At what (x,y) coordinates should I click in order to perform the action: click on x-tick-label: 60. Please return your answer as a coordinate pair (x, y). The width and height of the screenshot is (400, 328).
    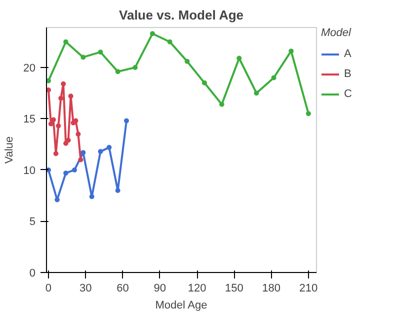
    Looking at the image, I should click on (122, 288).